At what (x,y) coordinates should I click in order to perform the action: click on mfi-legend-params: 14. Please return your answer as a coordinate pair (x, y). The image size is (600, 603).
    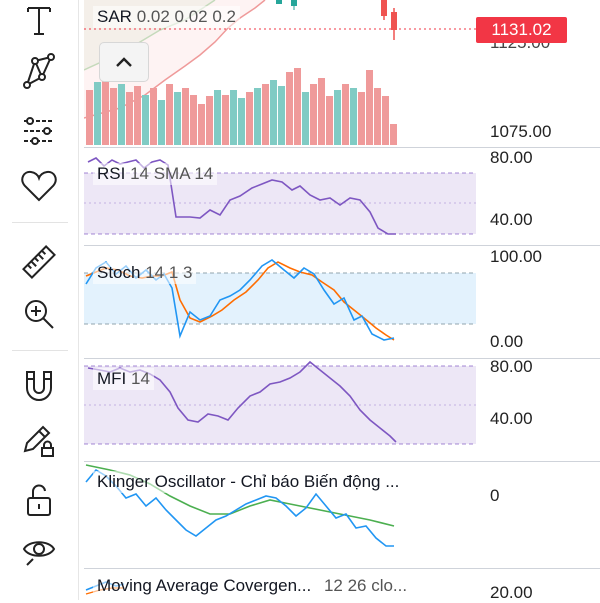
    Looking at the image, I should click on (140, 378).